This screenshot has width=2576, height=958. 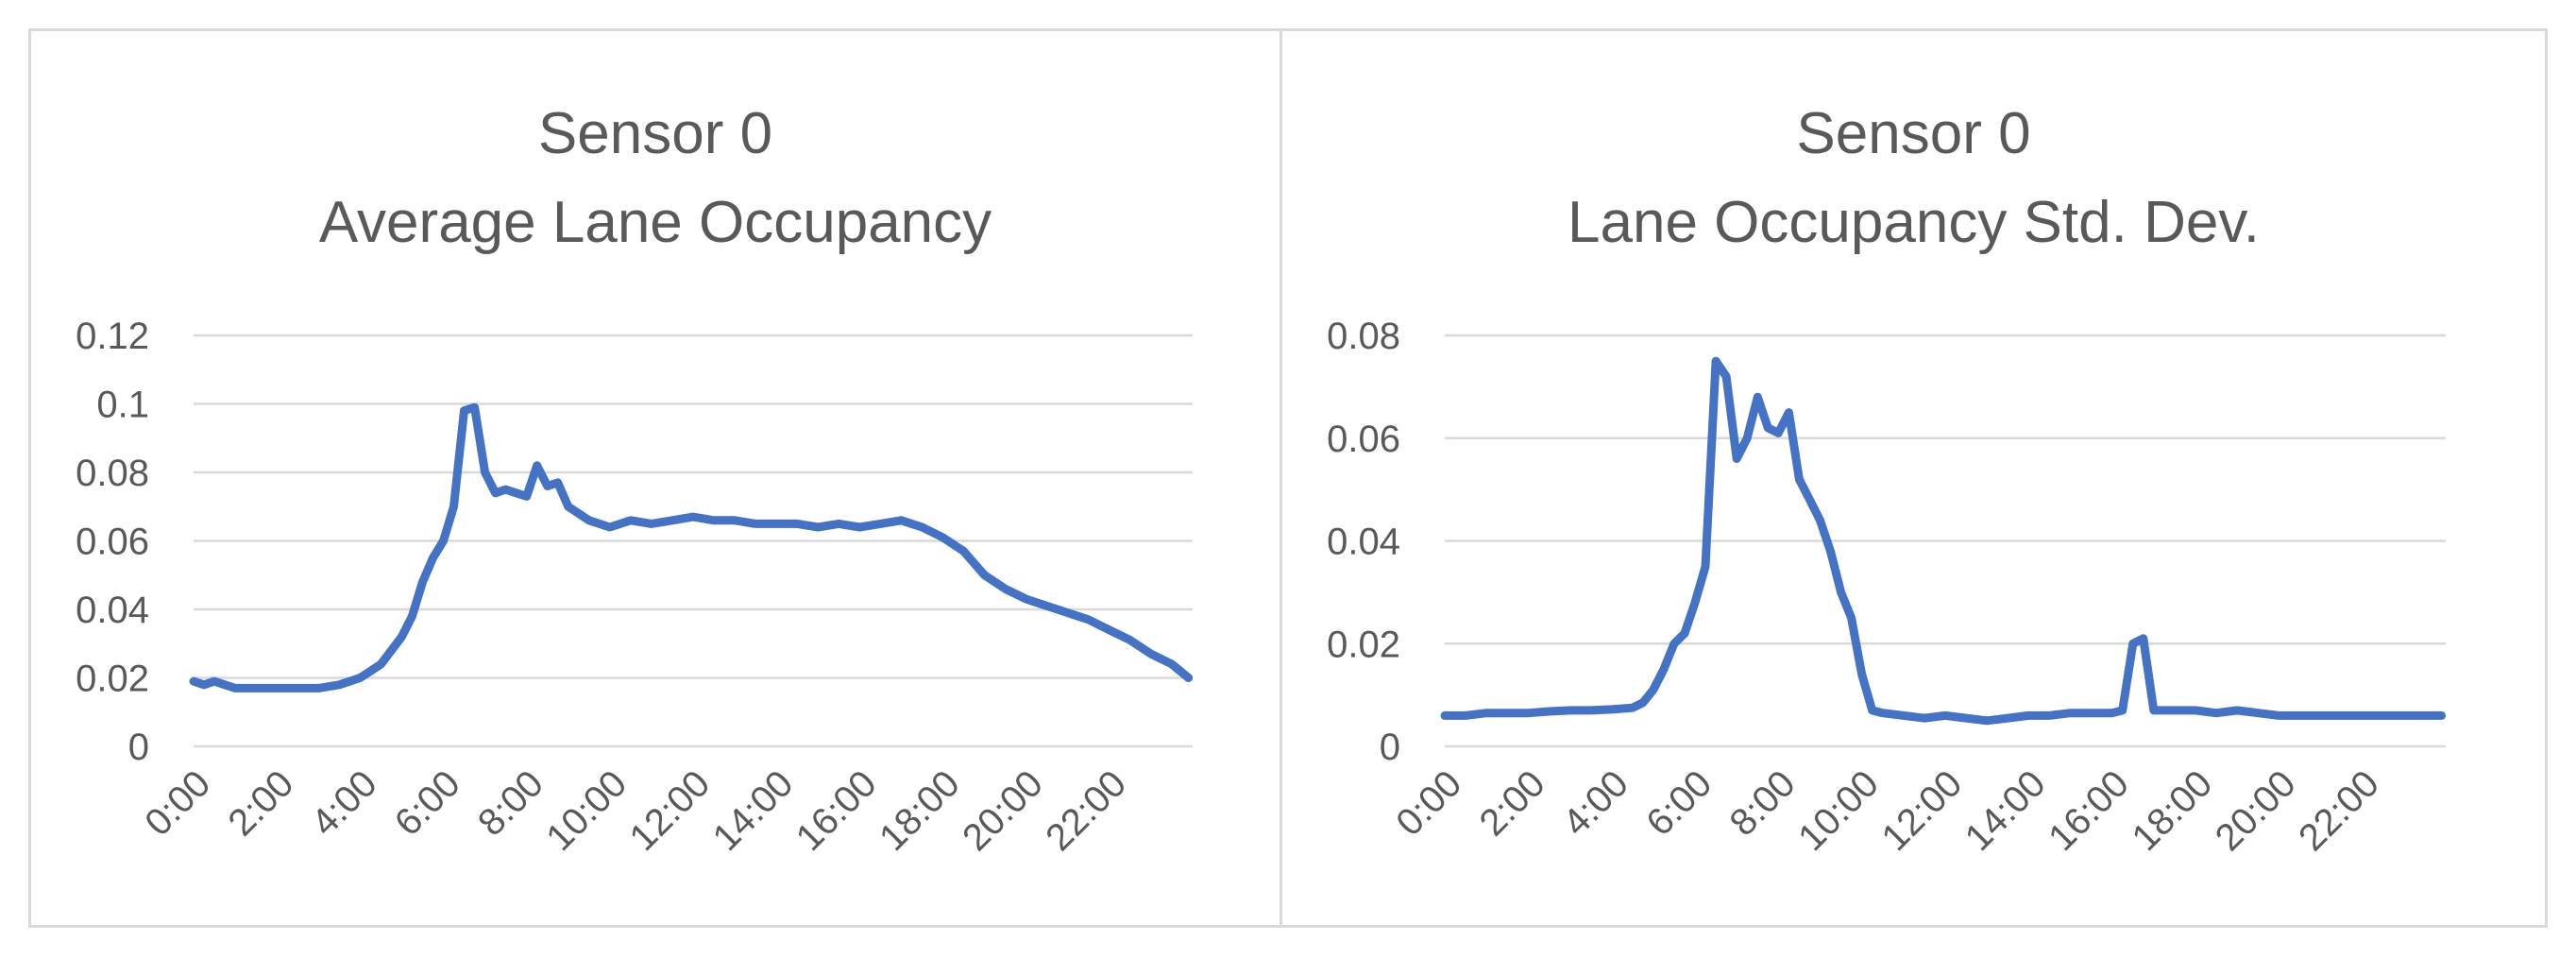 What do you see at coordinates (691, 548) in the screenshot?
I see `series-line` at bounding box center [691, 548].